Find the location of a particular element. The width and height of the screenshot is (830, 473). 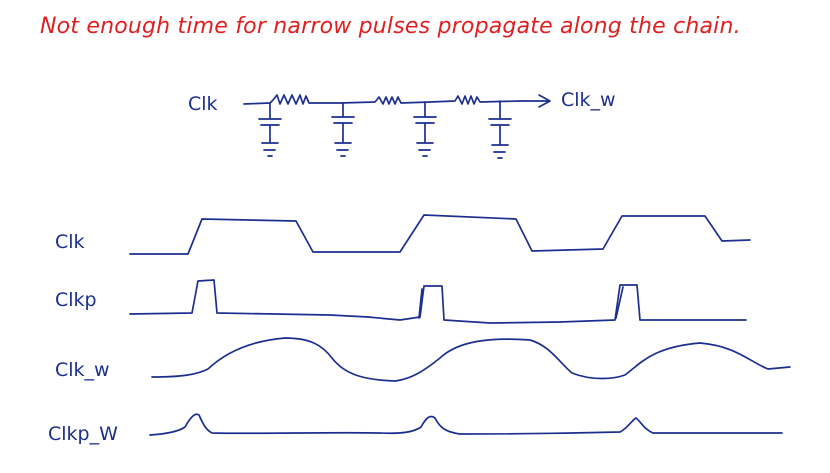

waveform-label-clk: Clk is located at coordinates (70, 242).